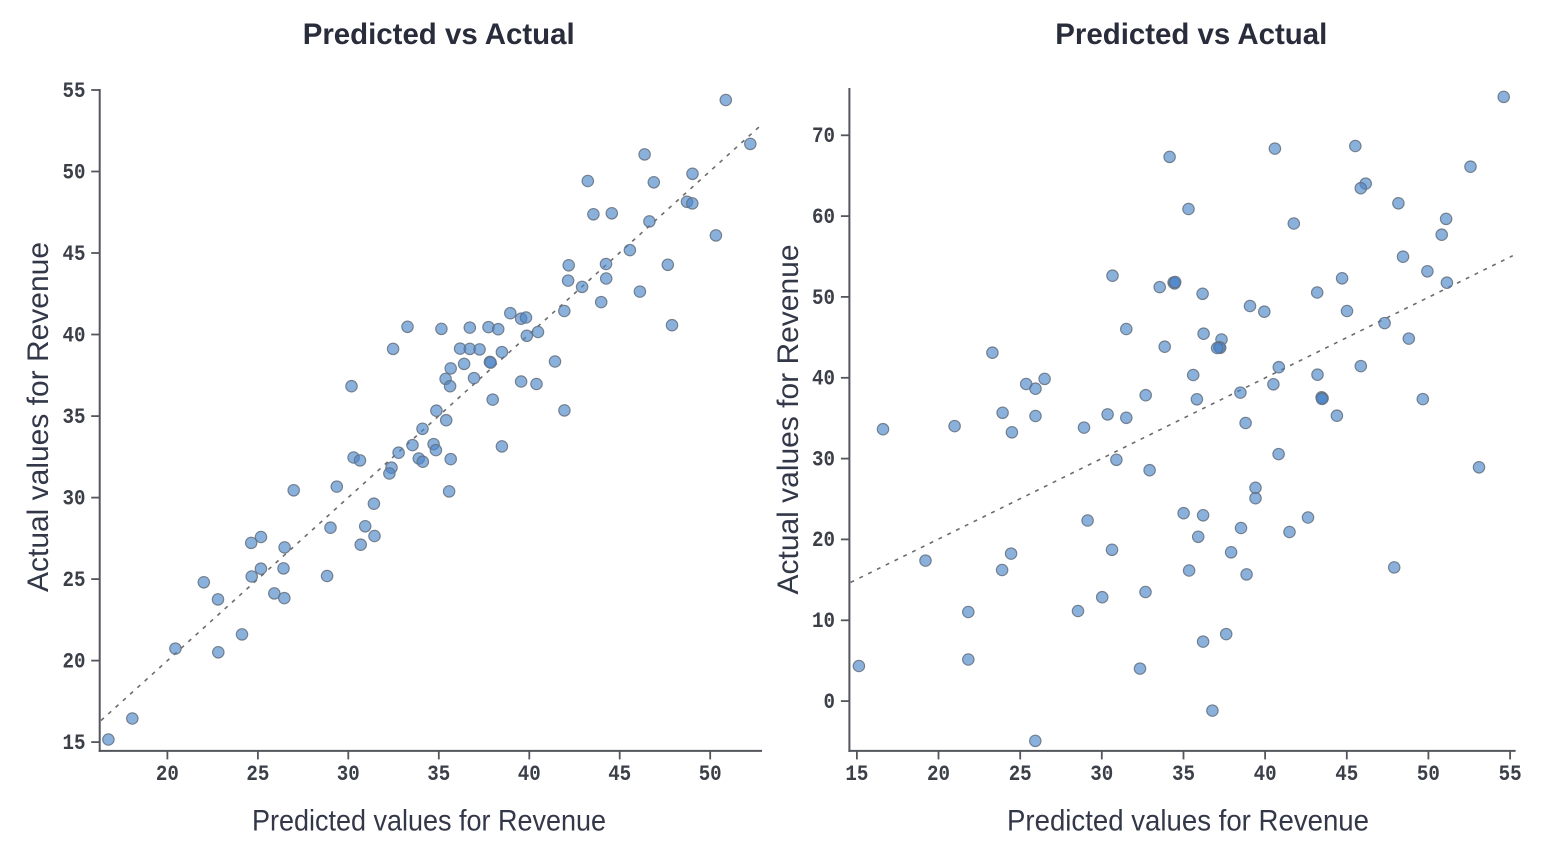 This screenshot has width=1548, height=856. What do you see at coordinates (823, 621) in the screenshot?
I see `svg-text: 10` at bounding box center [823, 621].